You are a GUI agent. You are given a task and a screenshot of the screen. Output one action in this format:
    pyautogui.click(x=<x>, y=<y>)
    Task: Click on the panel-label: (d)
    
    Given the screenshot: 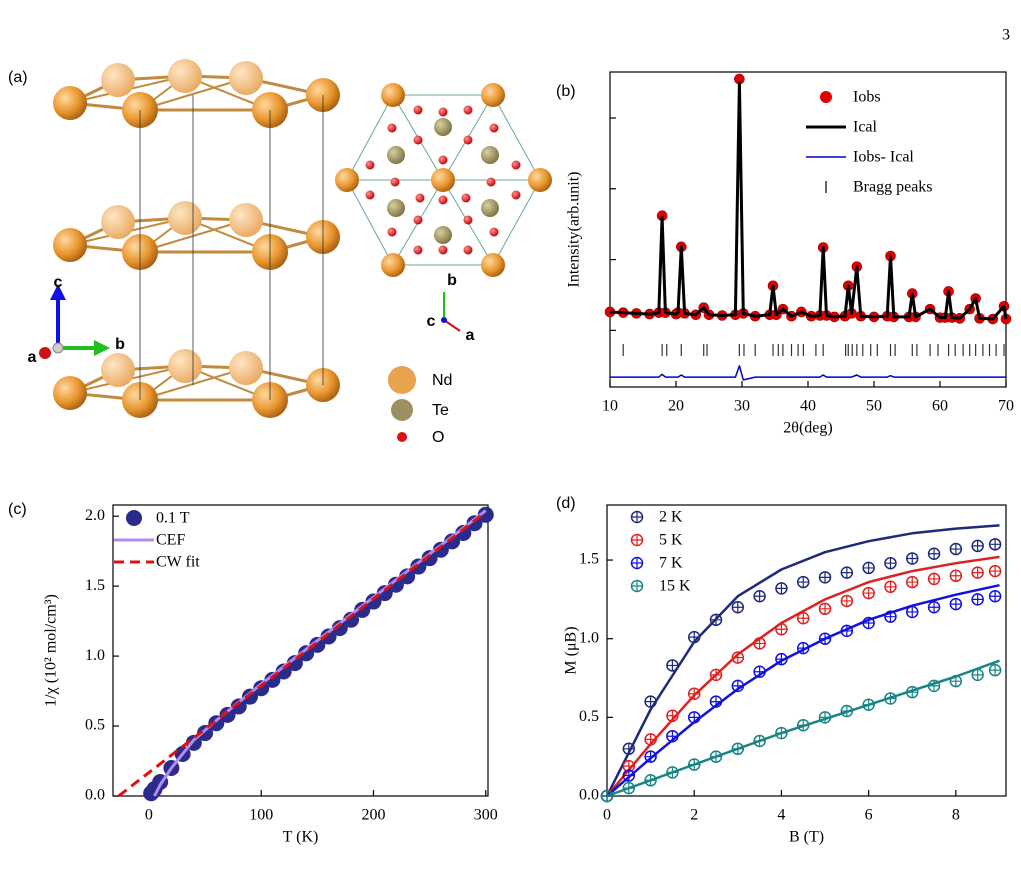 What is the action you would take?
    pyautogui.click(x=566, y=503)
    